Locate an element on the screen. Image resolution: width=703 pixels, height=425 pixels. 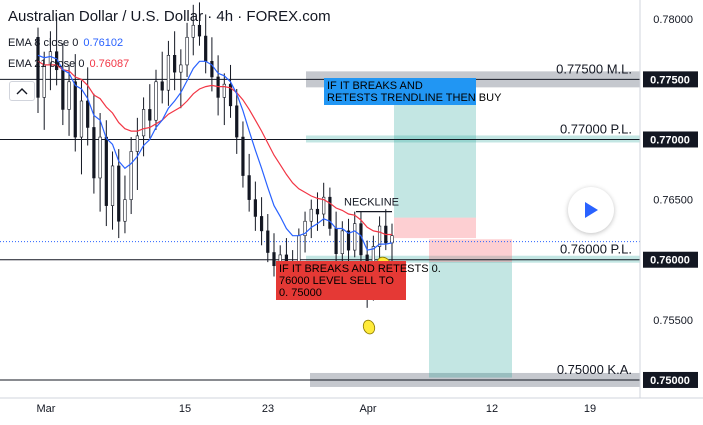
short-stop-zone is located at coordinates (470, 251).